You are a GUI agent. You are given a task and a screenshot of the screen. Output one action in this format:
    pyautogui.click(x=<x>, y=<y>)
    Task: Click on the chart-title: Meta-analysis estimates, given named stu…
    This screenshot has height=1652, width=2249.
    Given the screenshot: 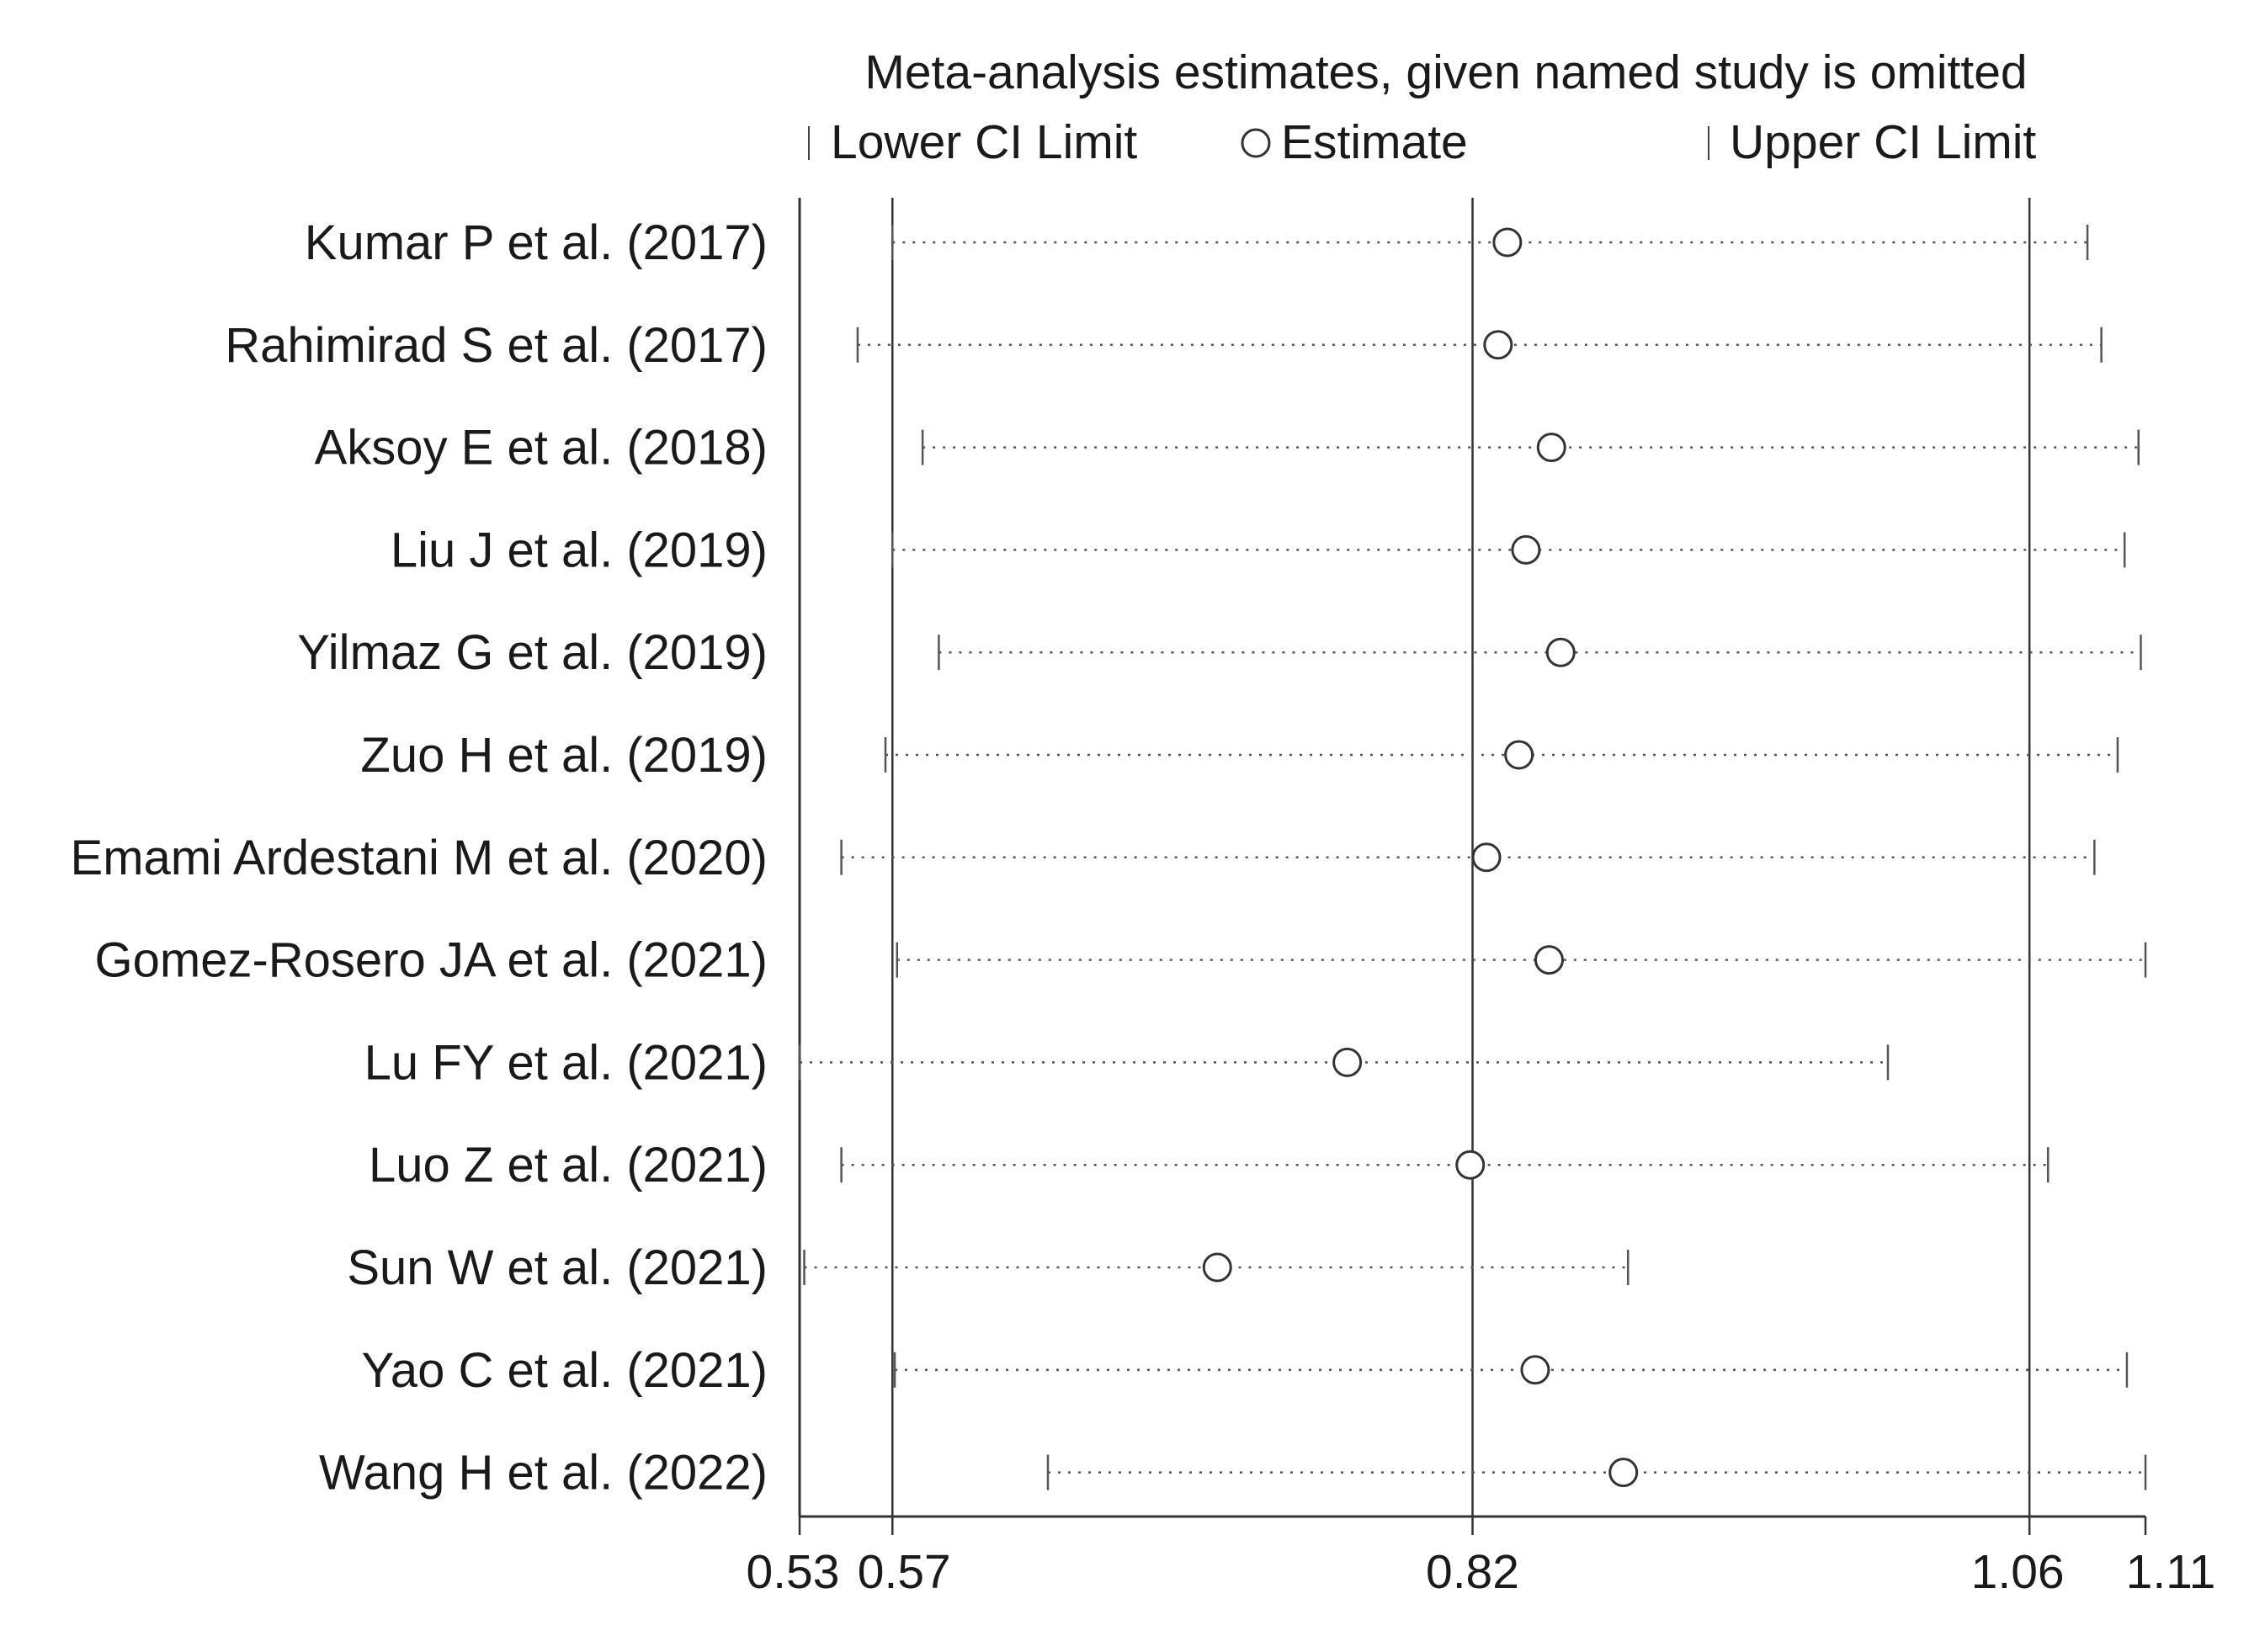 What is the action you would take?
    pyautogui.click(x=1445, y=72)
    